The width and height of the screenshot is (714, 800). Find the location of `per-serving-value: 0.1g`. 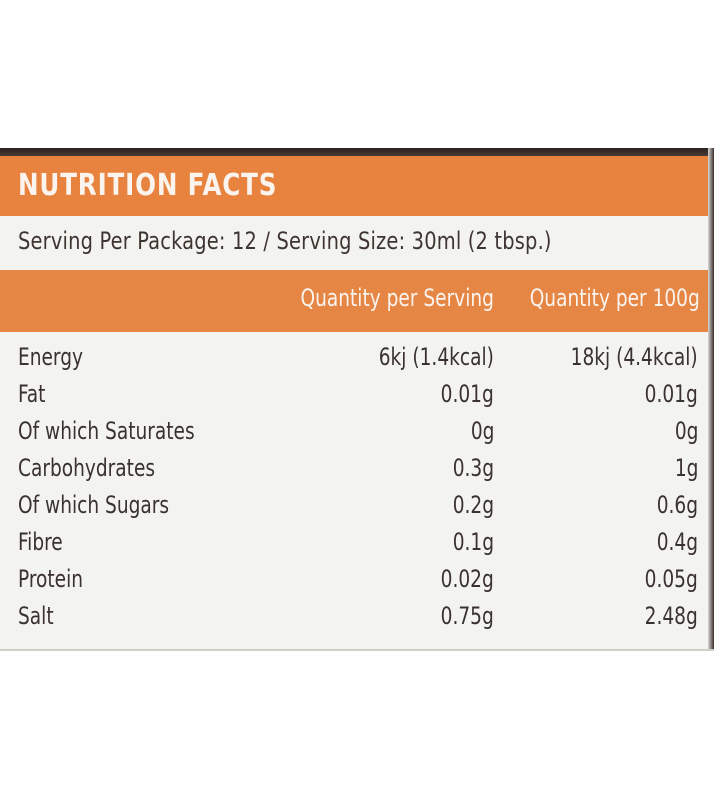

per-serving-value: 0.1g is located at coordinates (473, 542).